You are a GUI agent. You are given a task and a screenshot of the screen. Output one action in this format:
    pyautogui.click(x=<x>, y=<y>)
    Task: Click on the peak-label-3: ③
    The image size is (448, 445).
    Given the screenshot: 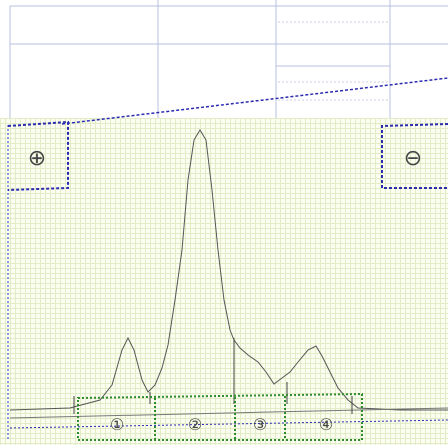 What is the action you would take?
    pyautogui.click(x=260, y=424)
    